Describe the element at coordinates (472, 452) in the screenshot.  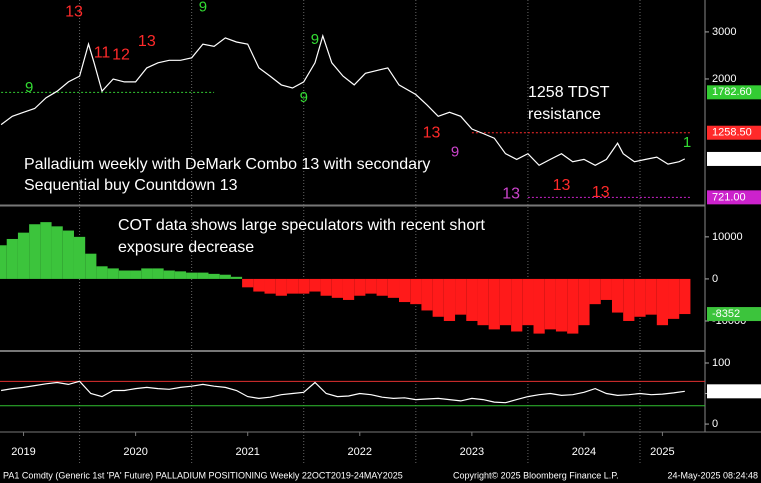
I see `x-tick-label: 2023` at that location.